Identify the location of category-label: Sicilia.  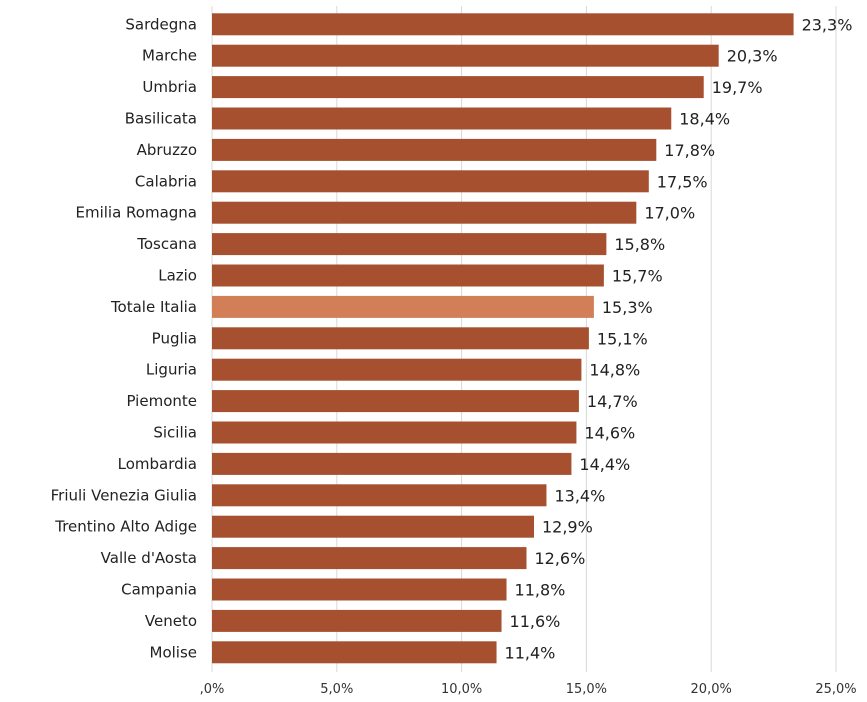
(175, 433).